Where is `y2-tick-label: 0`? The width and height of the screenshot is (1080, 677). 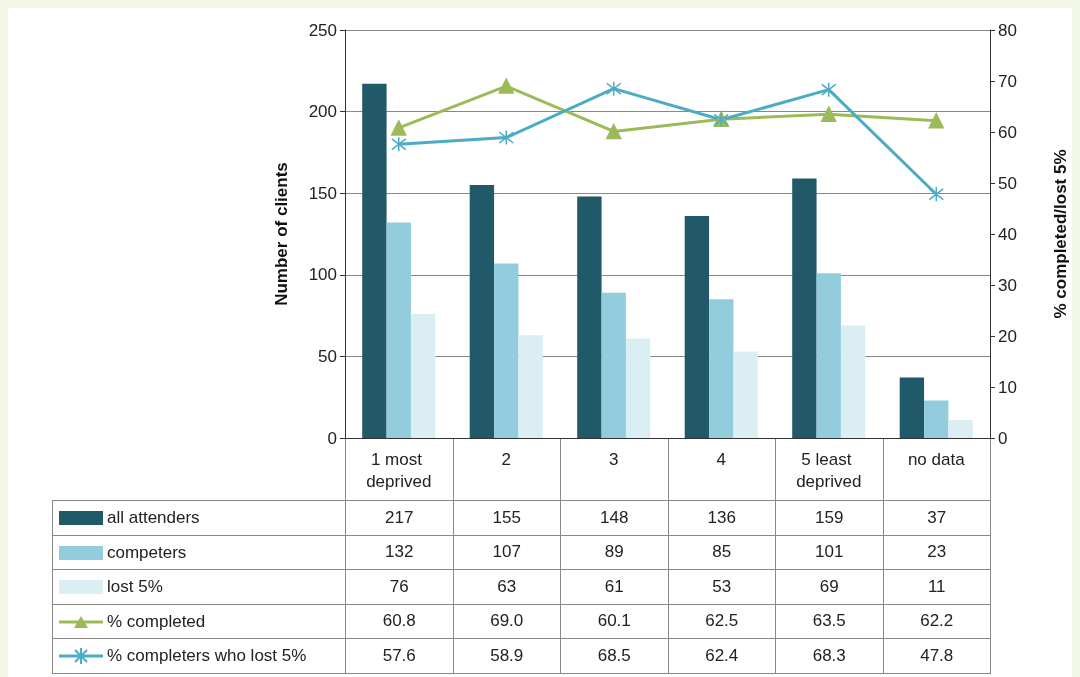 y2-tick-label: 0 is located at coordinates (1003, 438).